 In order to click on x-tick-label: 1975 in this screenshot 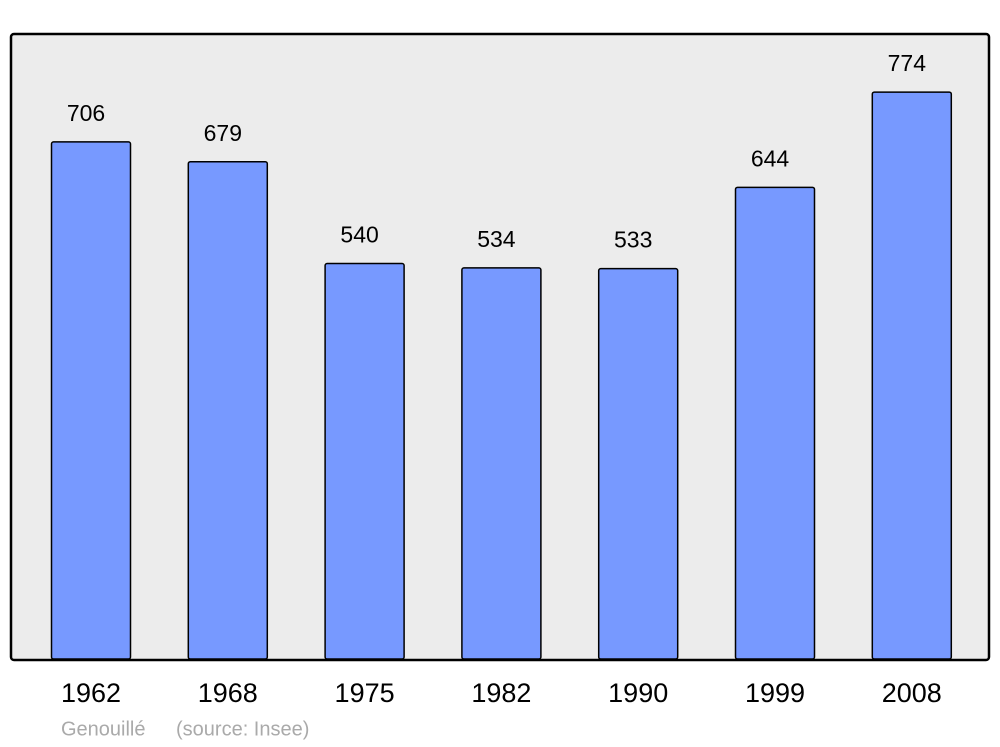, I will do `click(365, 693)`.